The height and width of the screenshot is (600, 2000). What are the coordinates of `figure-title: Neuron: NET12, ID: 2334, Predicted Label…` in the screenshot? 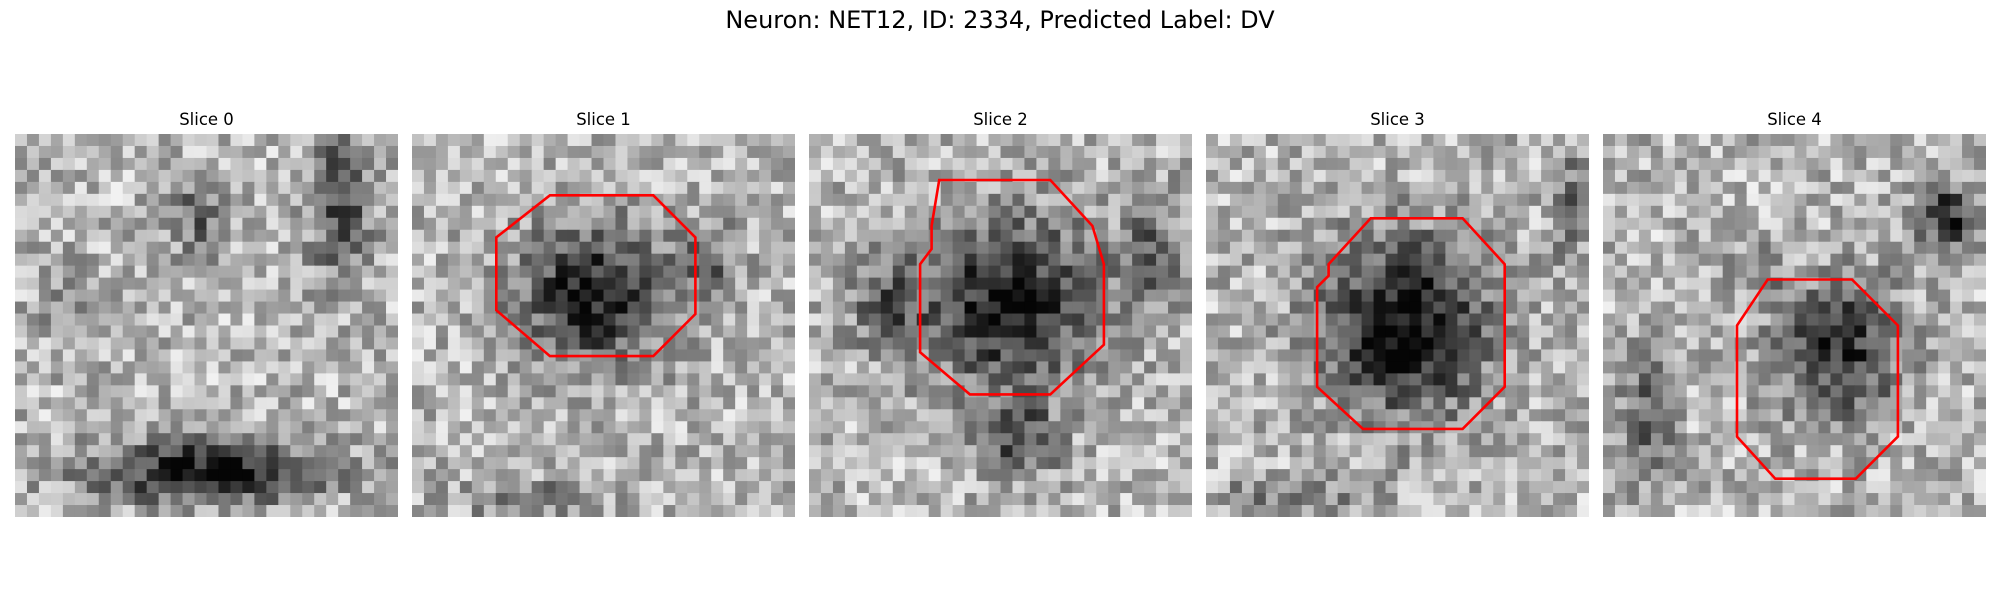 It's located at (1000, 20).